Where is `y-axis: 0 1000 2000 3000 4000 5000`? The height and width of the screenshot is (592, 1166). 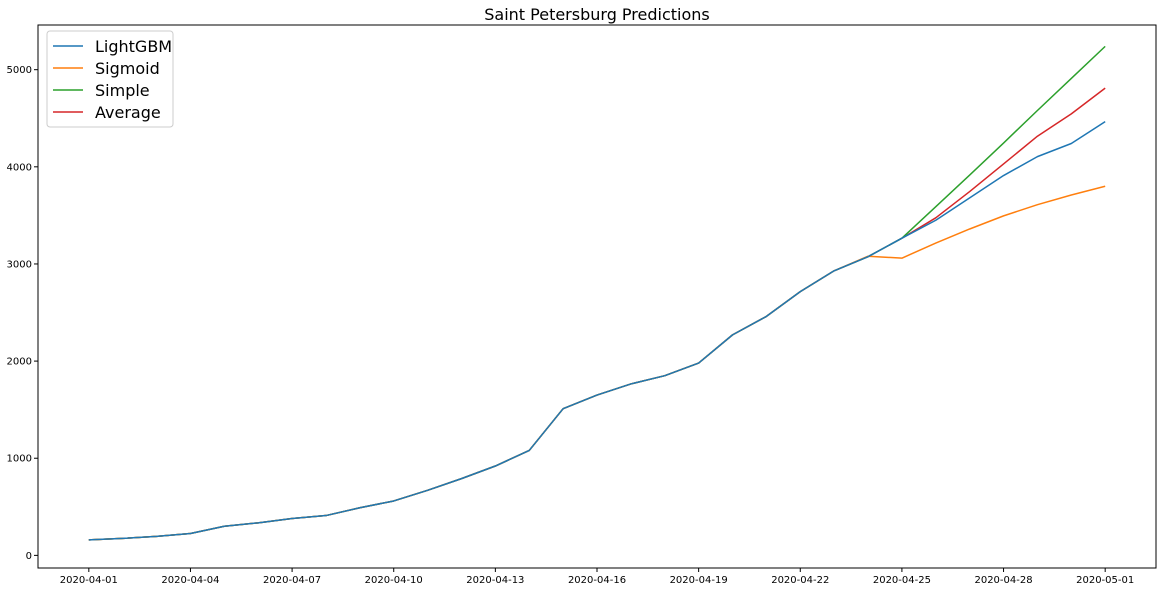
y-axis: 0 1000 2000 3000 4000 5000 is located at coordinates (22, 313).